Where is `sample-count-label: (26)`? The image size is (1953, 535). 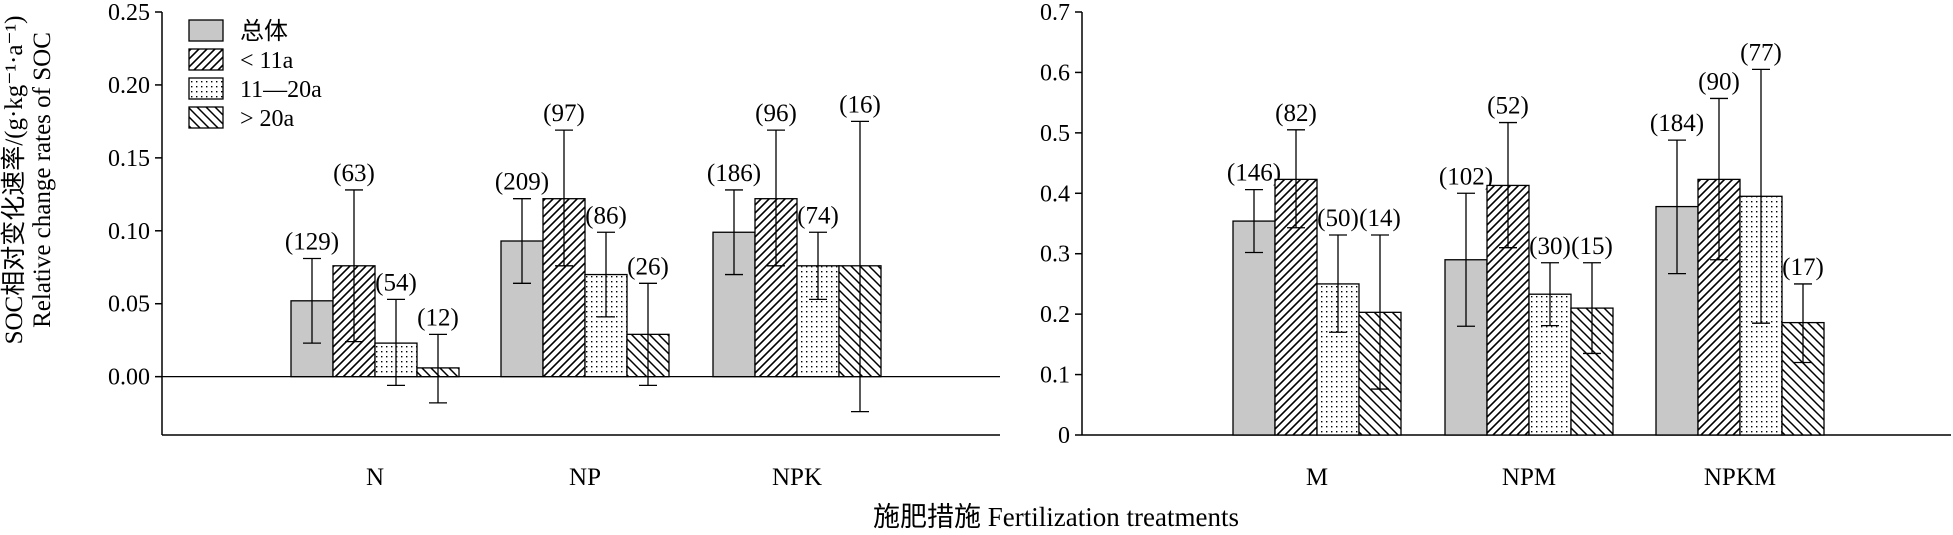
sample-count-label: (26) is located at coordinates (648, 266).